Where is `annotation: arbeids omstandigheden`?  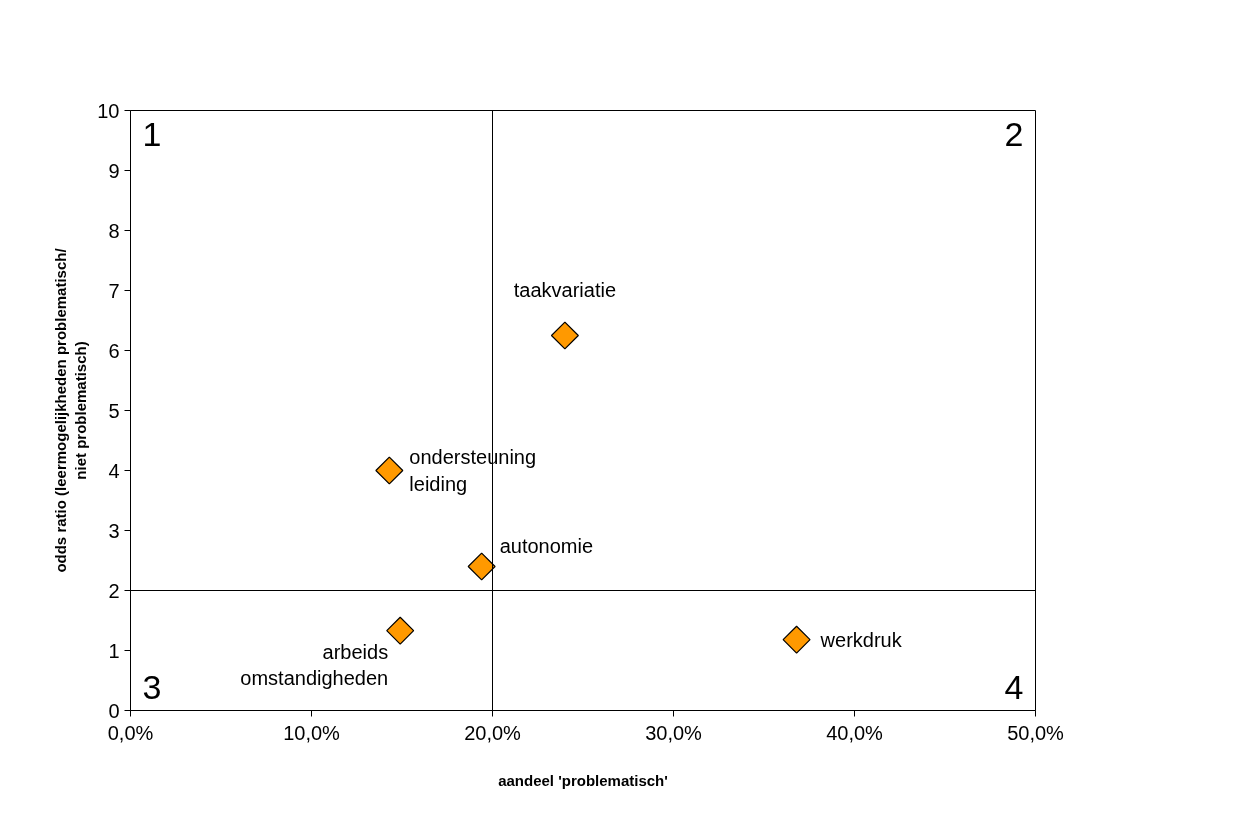
annotation: arbeids omstandigheden is located at coordinates (314, 665).